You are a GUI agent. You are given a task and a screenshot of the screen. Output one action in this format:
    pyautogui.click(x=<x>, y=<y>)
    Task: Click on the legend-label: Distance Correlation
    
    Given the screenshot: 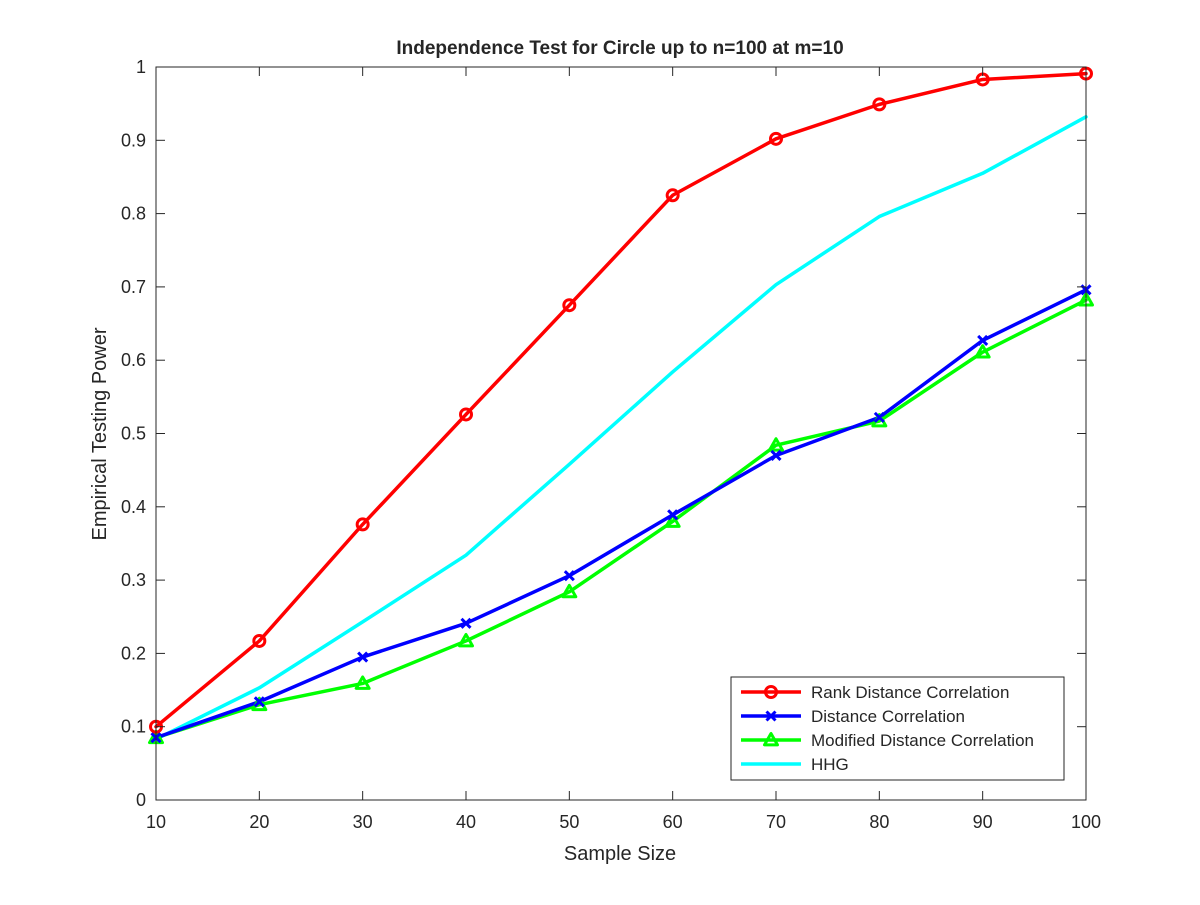 What is the action you would take?
    pyautogui.click(x=888, y=716)
    